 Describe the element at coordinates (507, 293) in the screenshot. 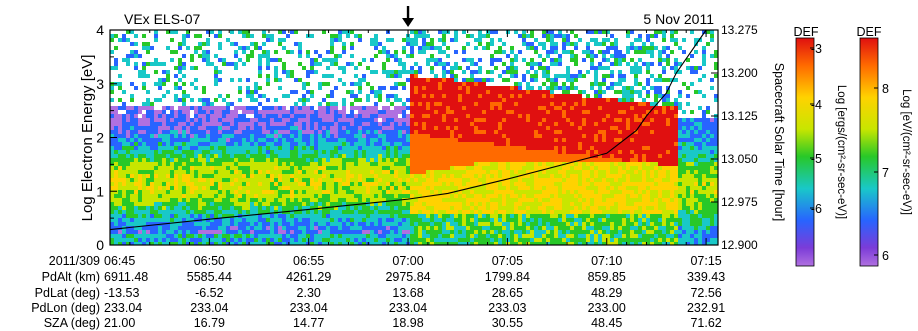

I see `table-cell: 28.65` at that location.